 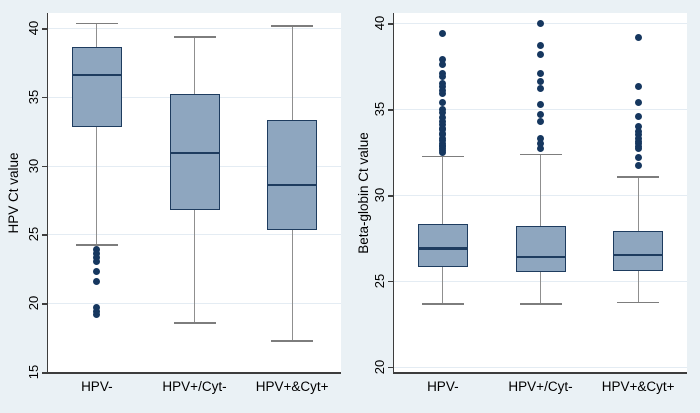 I want to click on y-axis-title: HPV Ct value, so click(x=13, y=192).